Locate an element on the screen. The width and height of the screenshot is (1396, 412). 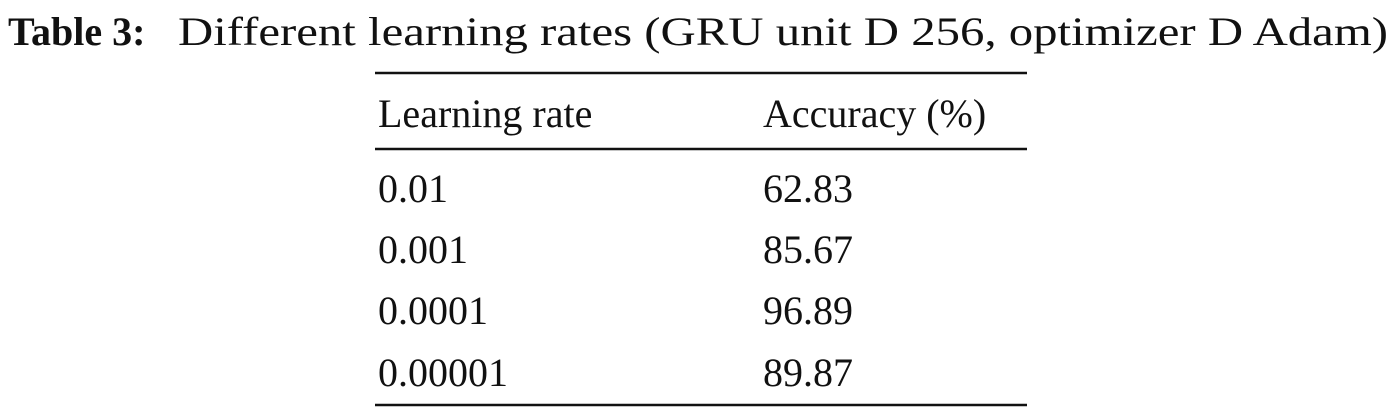
table-cell: 0.00001 is located at coordinates (443, 372).